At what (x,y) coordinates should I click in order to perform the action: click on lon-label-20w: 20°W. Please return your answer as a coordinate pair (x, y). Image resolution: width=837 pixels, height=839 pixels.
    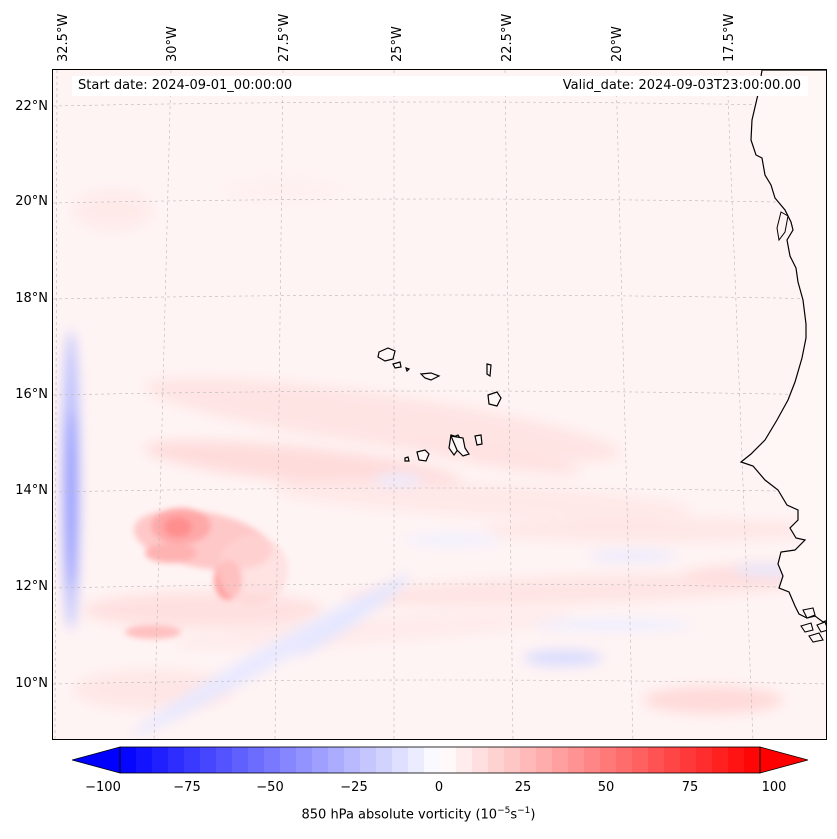
    Looking at the image, I should click on (617, 44).